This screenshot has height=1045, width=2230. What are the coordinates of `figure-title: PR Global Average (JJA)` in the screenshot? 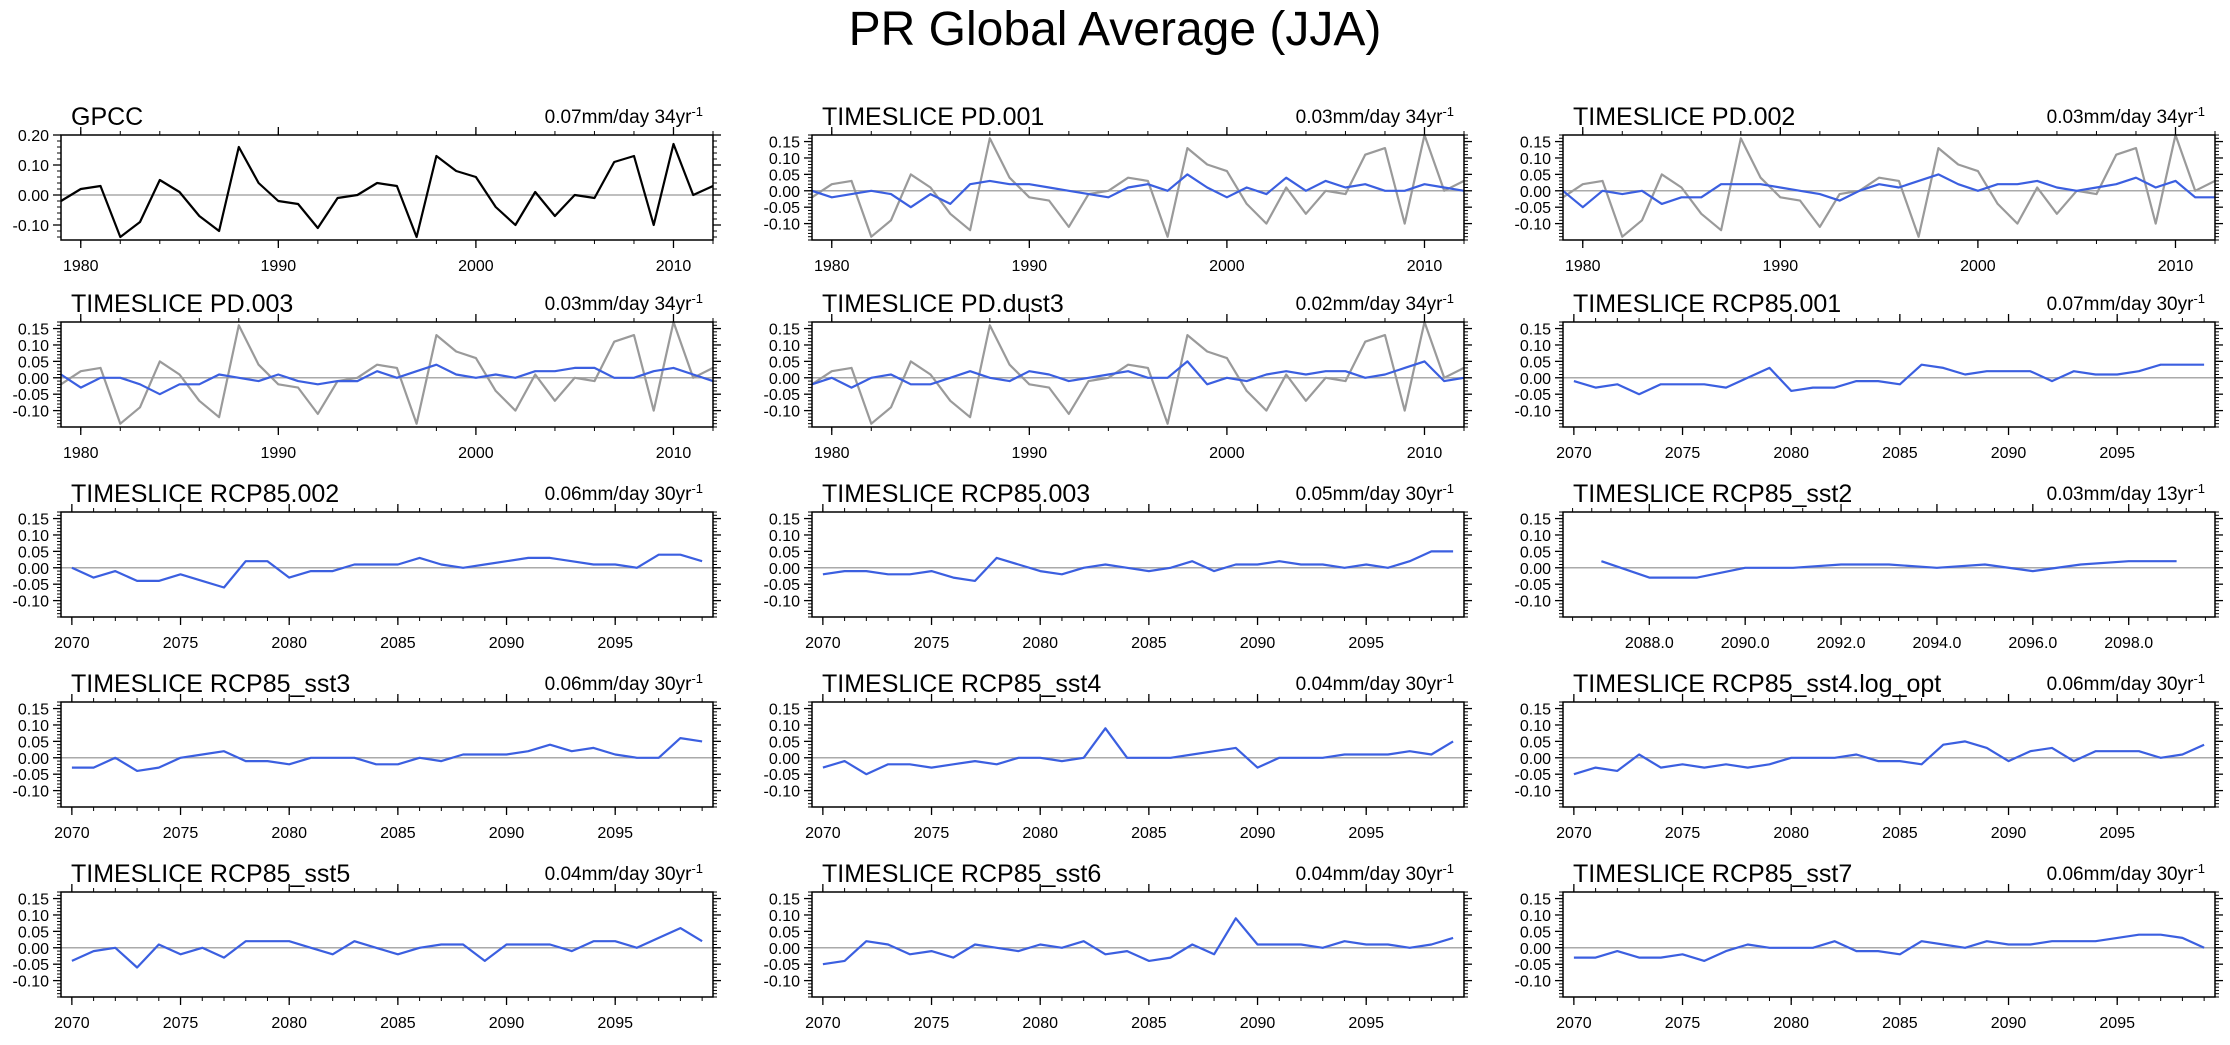 It's located at (1115, 29).